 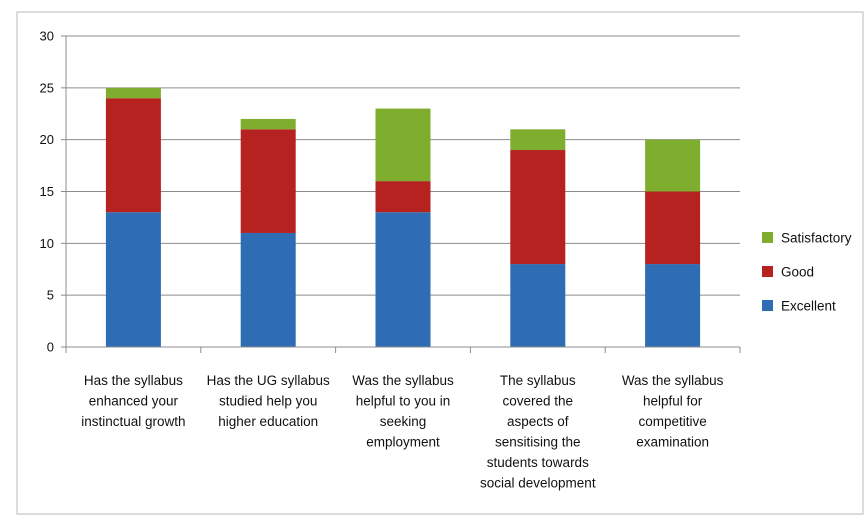 What do you see at coordinates (403, 401) in the screenshot?
I see `category-label-line: helpful to you in` at bounding box center [403, 401].